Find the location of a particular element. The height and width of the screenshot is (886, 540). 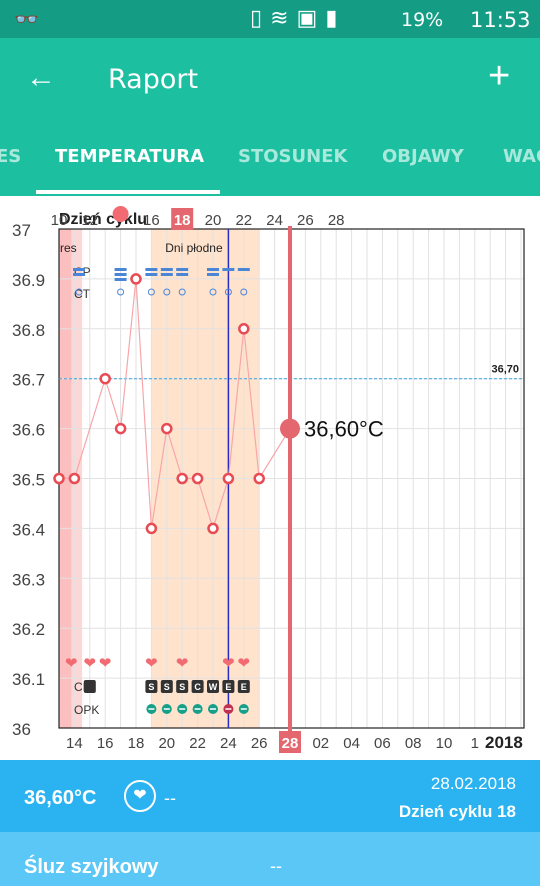

mucus-value: -- is located at coordinates (276, 866).